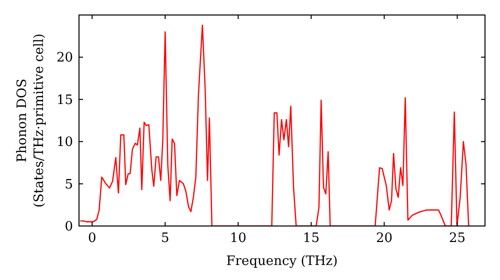  What do you see at coordinates (31, 120) in the screenshot?
I see `y-axis-title: Phonon DOS (States/THz·primitive cell)` at bounding box center [31, 120].